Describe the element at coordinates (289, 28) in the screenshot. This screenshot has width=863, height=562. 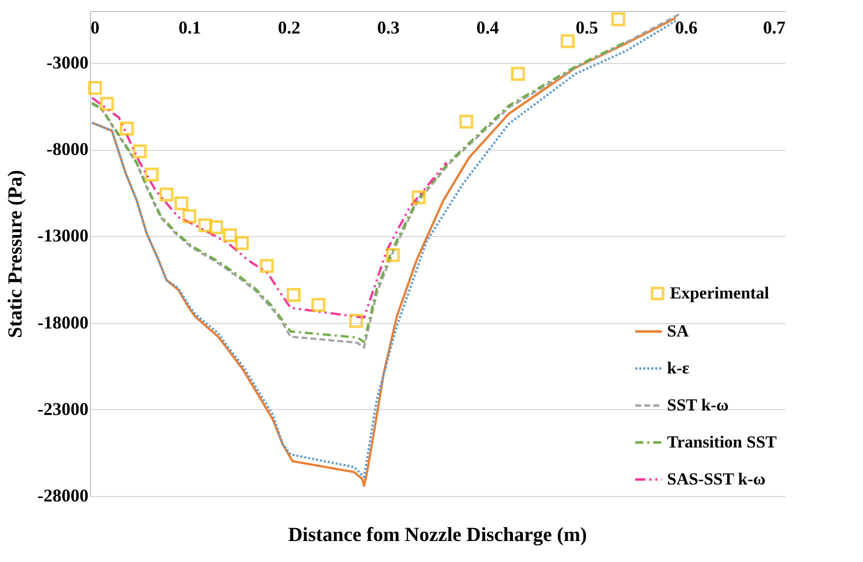
I see `x-tick-label: 0.2` at that location.